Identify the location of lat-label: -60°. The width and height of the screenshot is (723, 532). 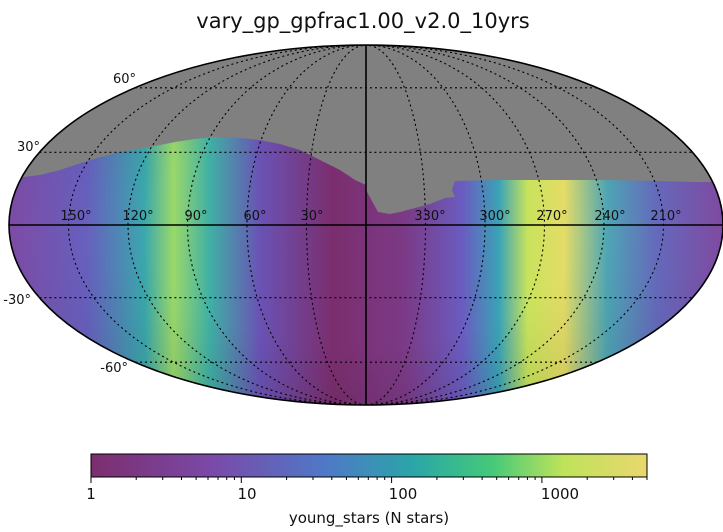
(114, 368).